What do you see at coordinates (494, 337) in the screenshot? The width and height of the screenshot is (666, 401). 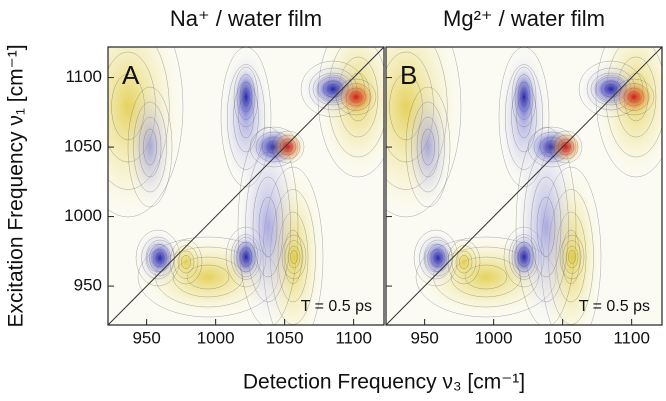 I see `x-tick-label: 1000` at bounding box center [494, 337].